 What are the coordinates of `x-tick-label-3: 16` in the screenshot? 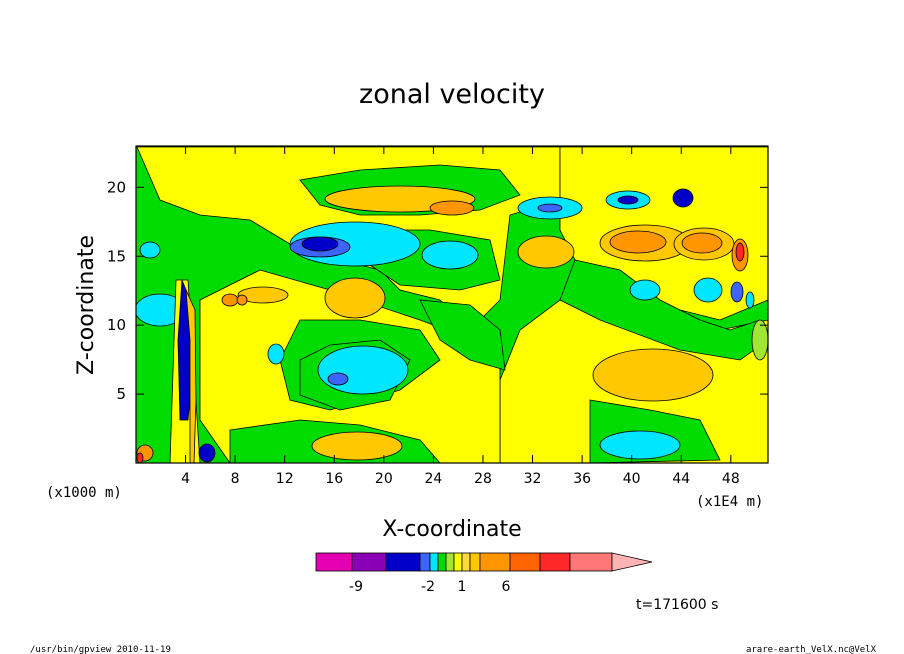 It's located at (334, 479).